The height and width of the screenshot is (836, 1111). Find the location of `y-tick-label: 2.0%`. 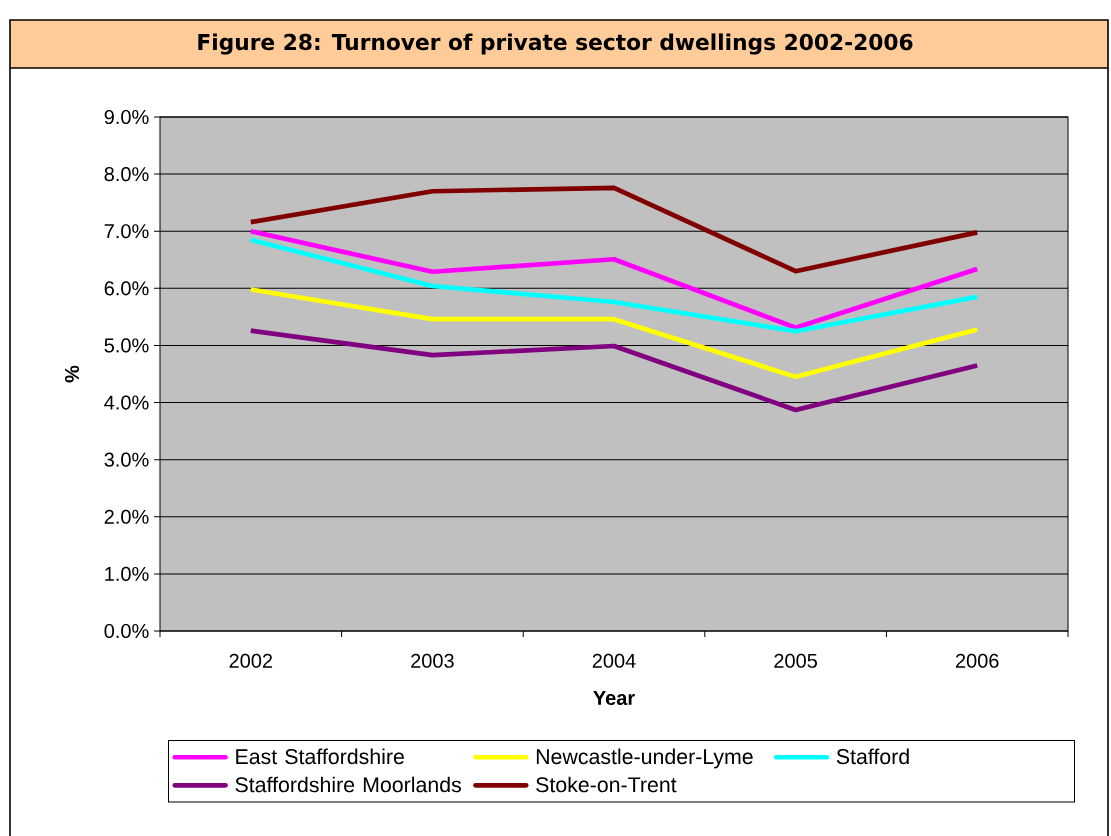

y-tick-label: 2.0% is located at coordinates (126, 516).